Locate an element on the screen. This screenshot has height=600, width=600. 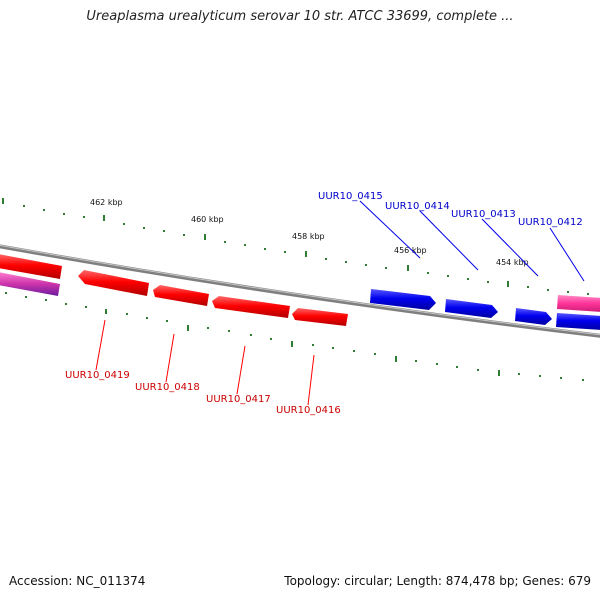
gene-label-uur10-0413: UUR10_0413 is located at coordinates (483, 214).